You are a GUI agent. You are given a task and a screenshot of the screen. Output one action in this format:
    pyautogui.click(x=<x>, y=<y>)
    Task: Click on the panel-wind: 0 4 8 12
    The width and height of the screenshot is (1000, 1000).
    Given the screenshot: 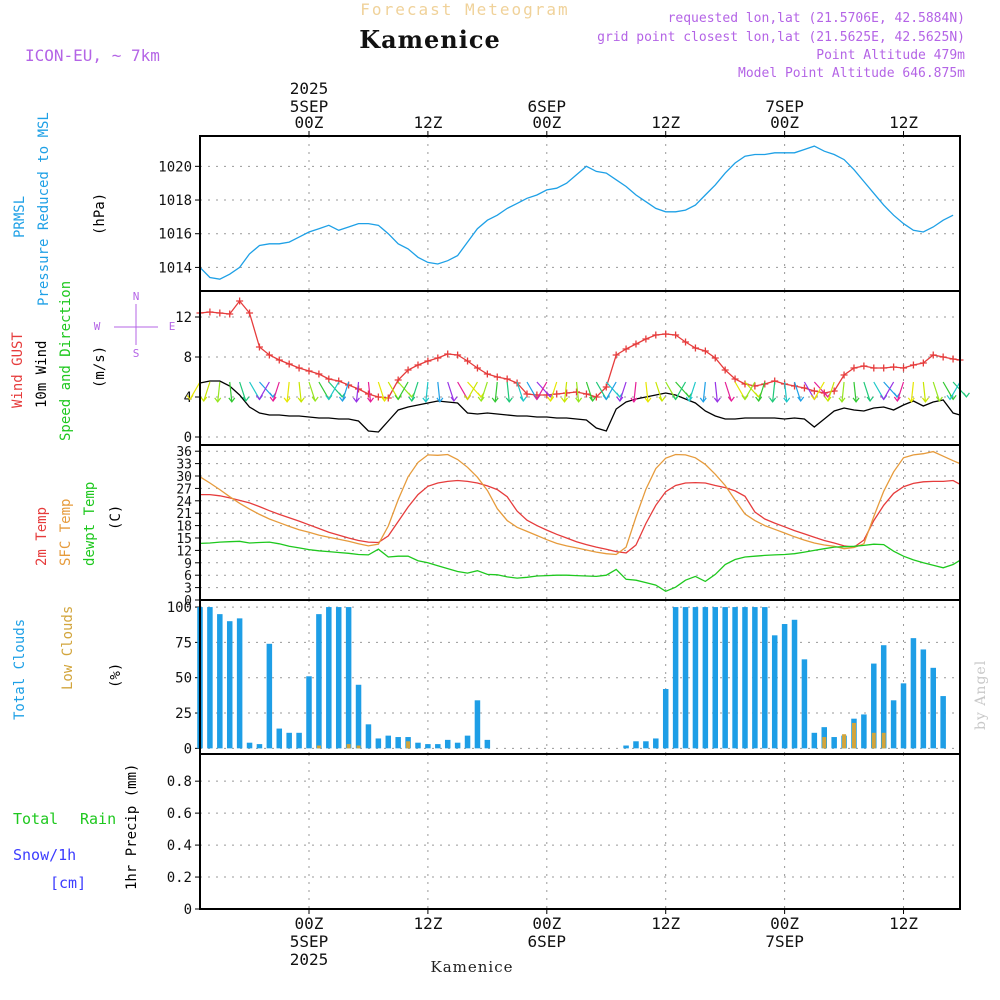 What is the action you would take?
    pyautogui.click(x=572, y=368)
    